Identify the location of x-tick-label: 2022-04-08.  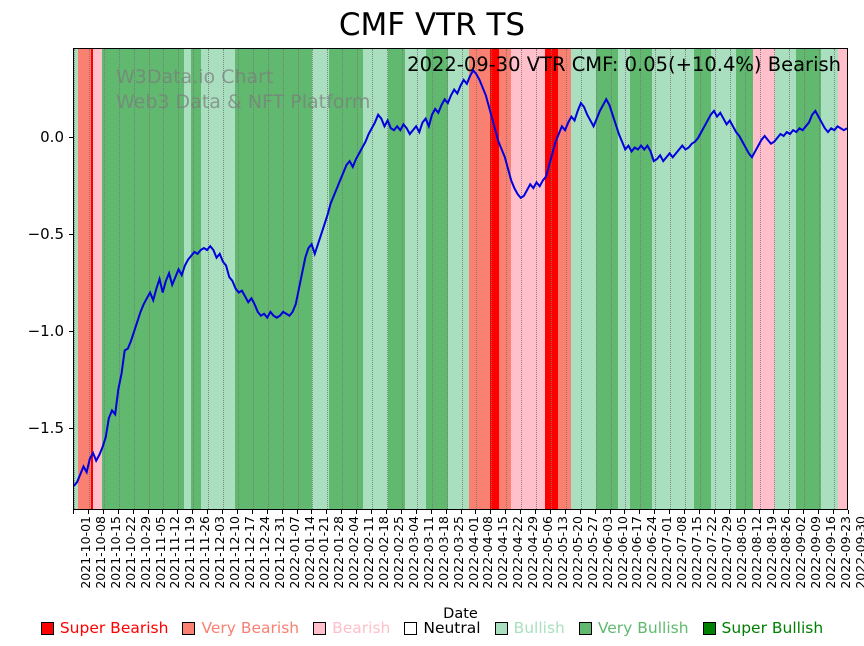
(488, 552).